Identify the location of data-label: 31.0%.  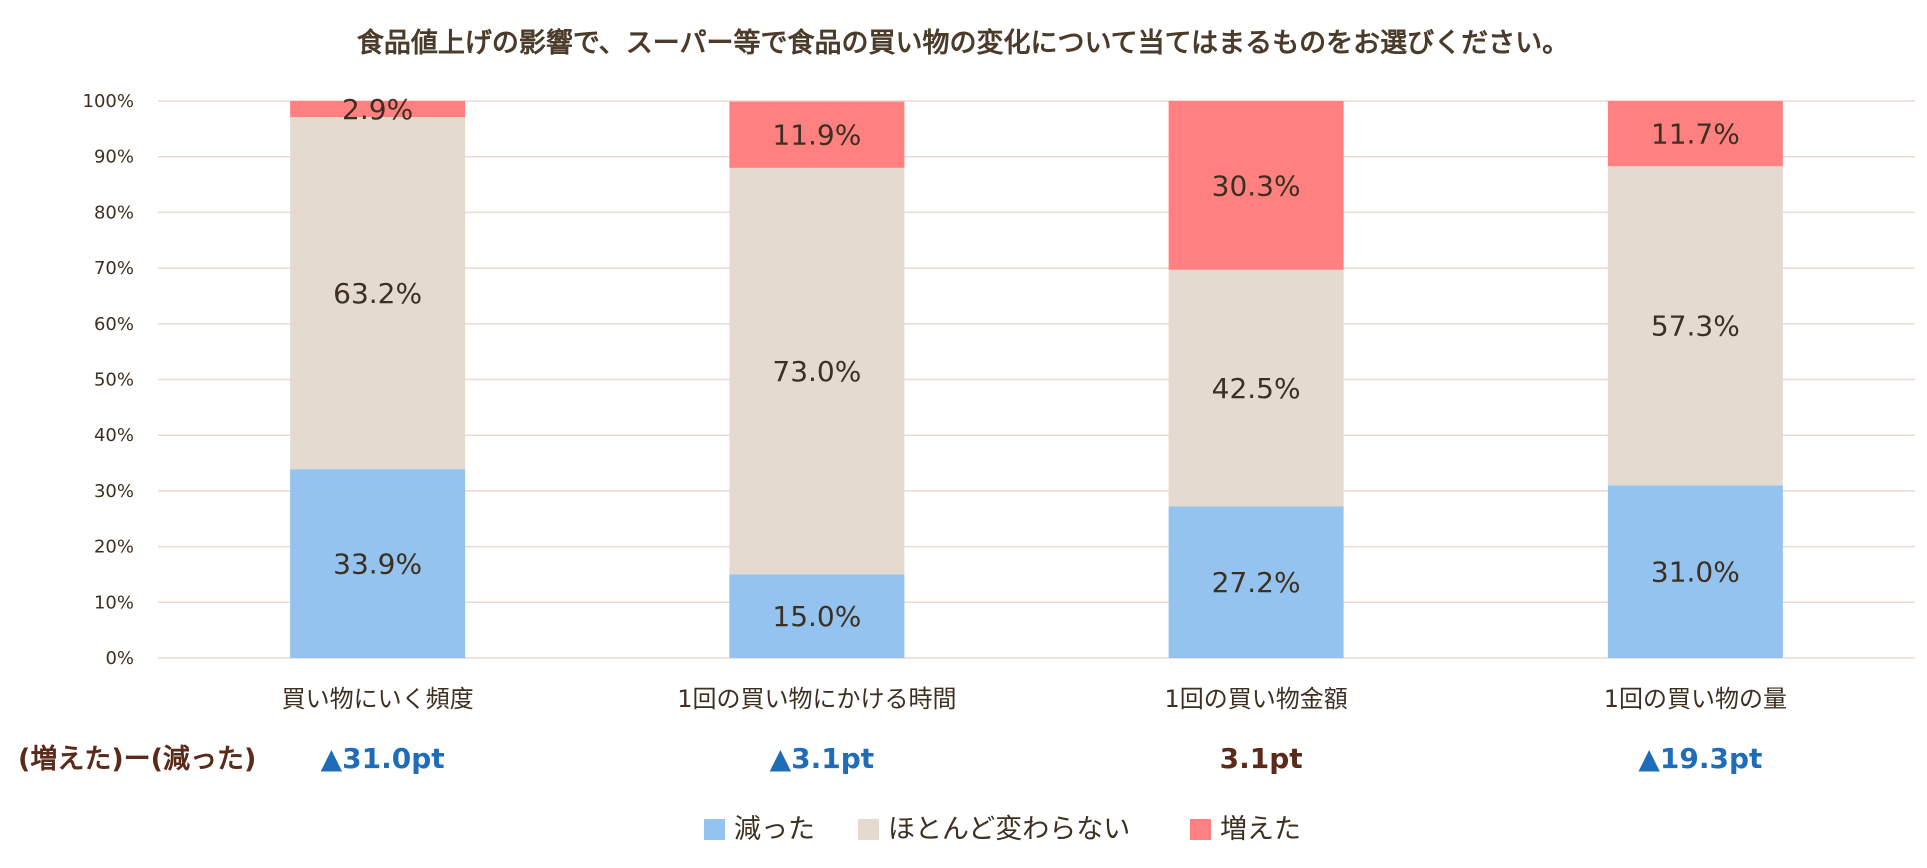
(1695, 572).